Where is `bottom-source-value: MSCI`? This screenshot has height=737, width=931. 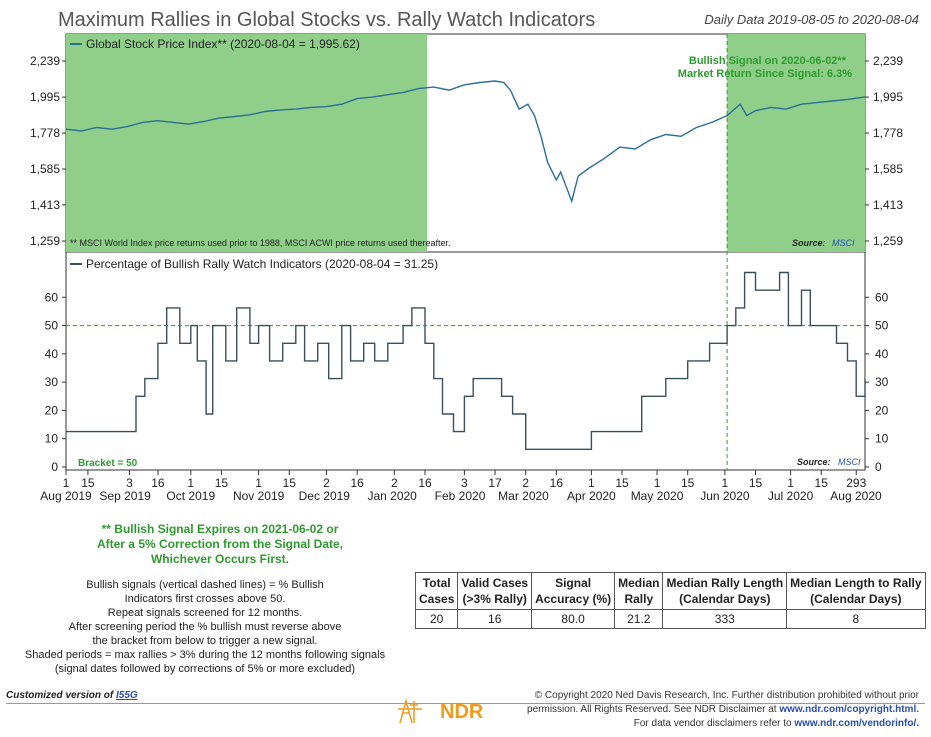
bottom-source-value: MSCI is located at coordinates (849, 462).